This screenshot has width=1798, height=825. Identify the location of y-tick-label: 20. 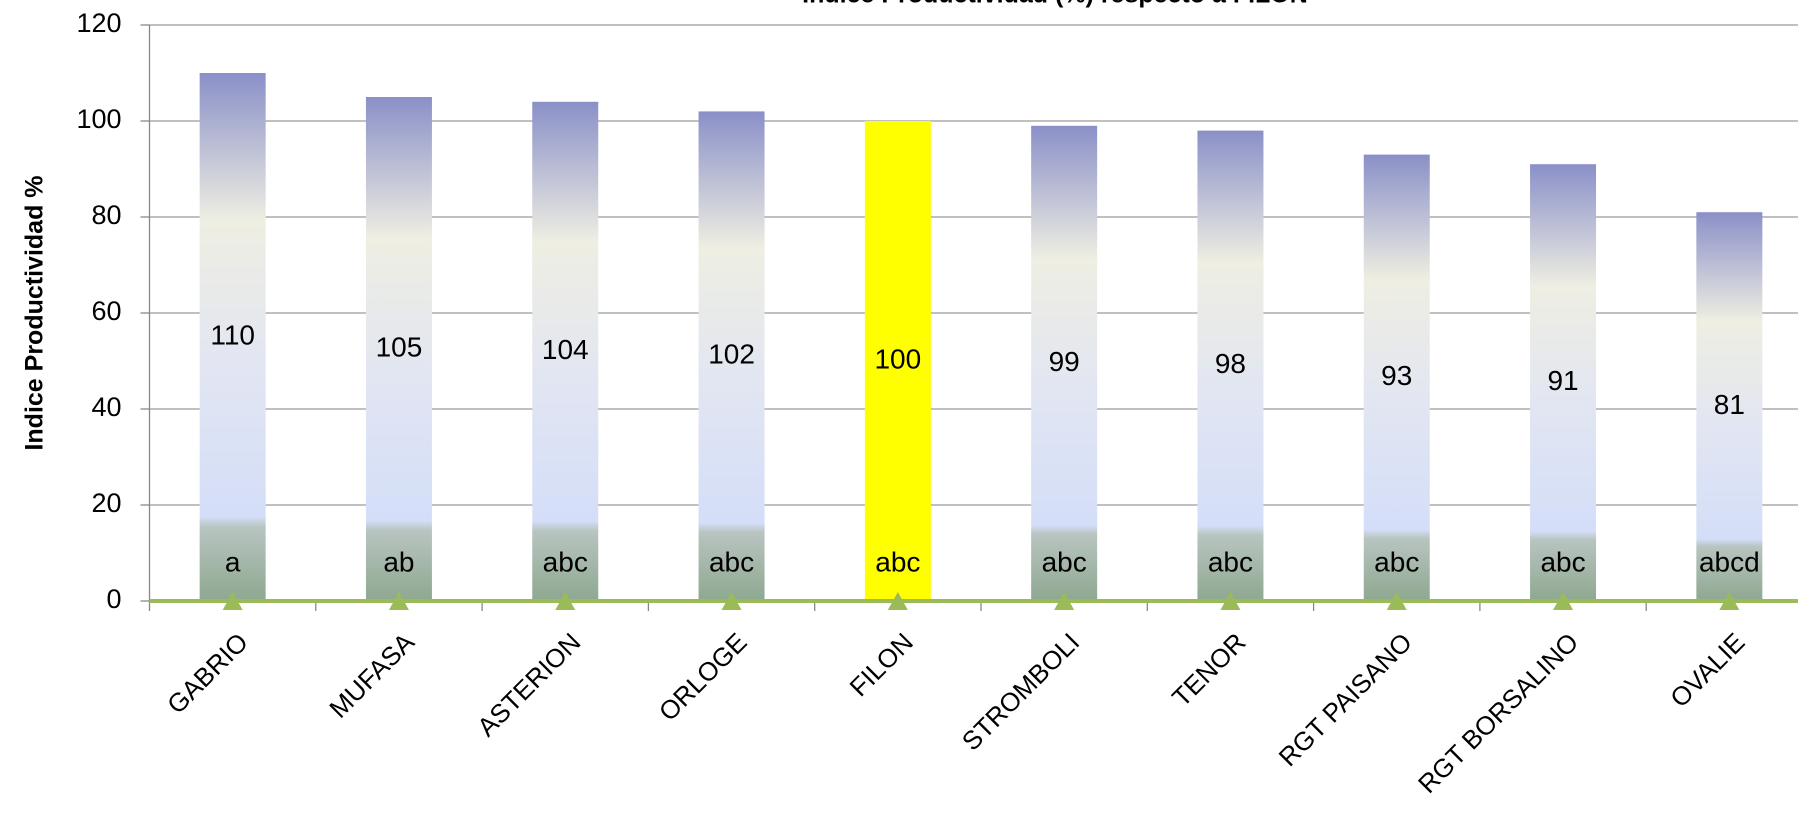
(106, 503).